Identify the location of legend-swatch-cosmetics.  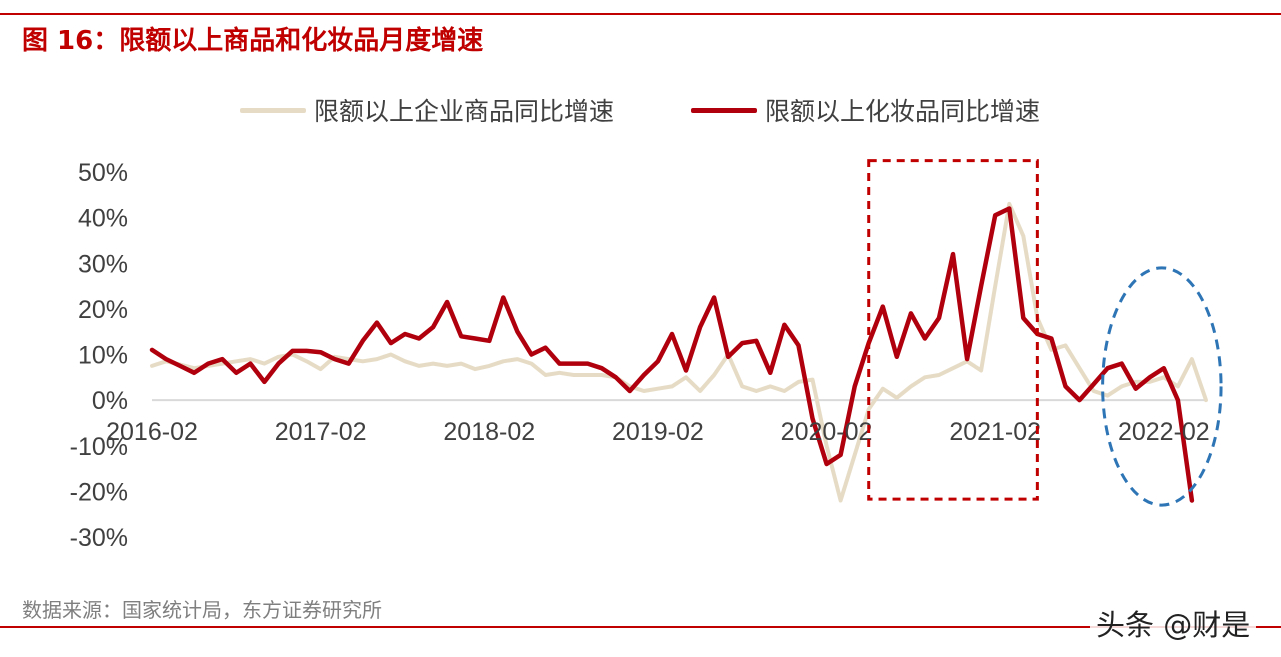
(724, 110).